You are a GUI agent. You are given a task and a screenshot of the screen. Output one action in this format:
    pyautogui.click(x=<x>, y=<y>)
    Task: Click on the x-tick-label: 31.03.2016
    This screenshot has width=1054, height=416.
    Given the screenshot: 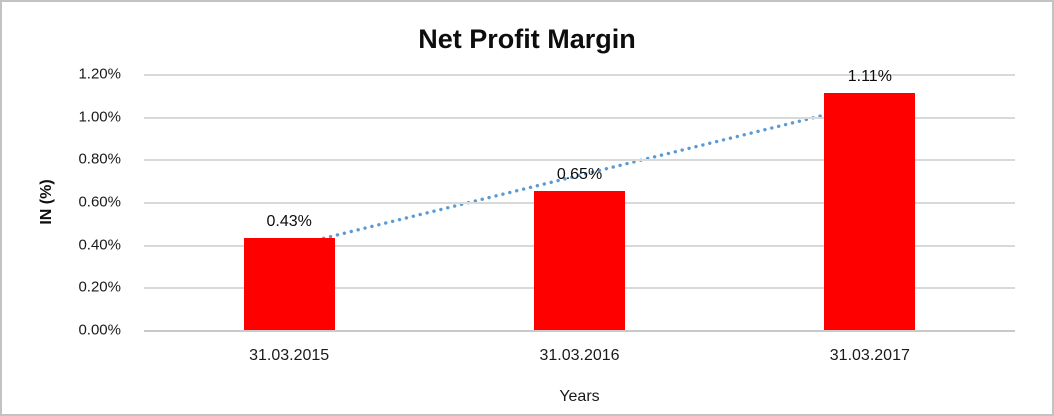 What is the action you would take?
    pyautogui.click(x=579, y=355)
    